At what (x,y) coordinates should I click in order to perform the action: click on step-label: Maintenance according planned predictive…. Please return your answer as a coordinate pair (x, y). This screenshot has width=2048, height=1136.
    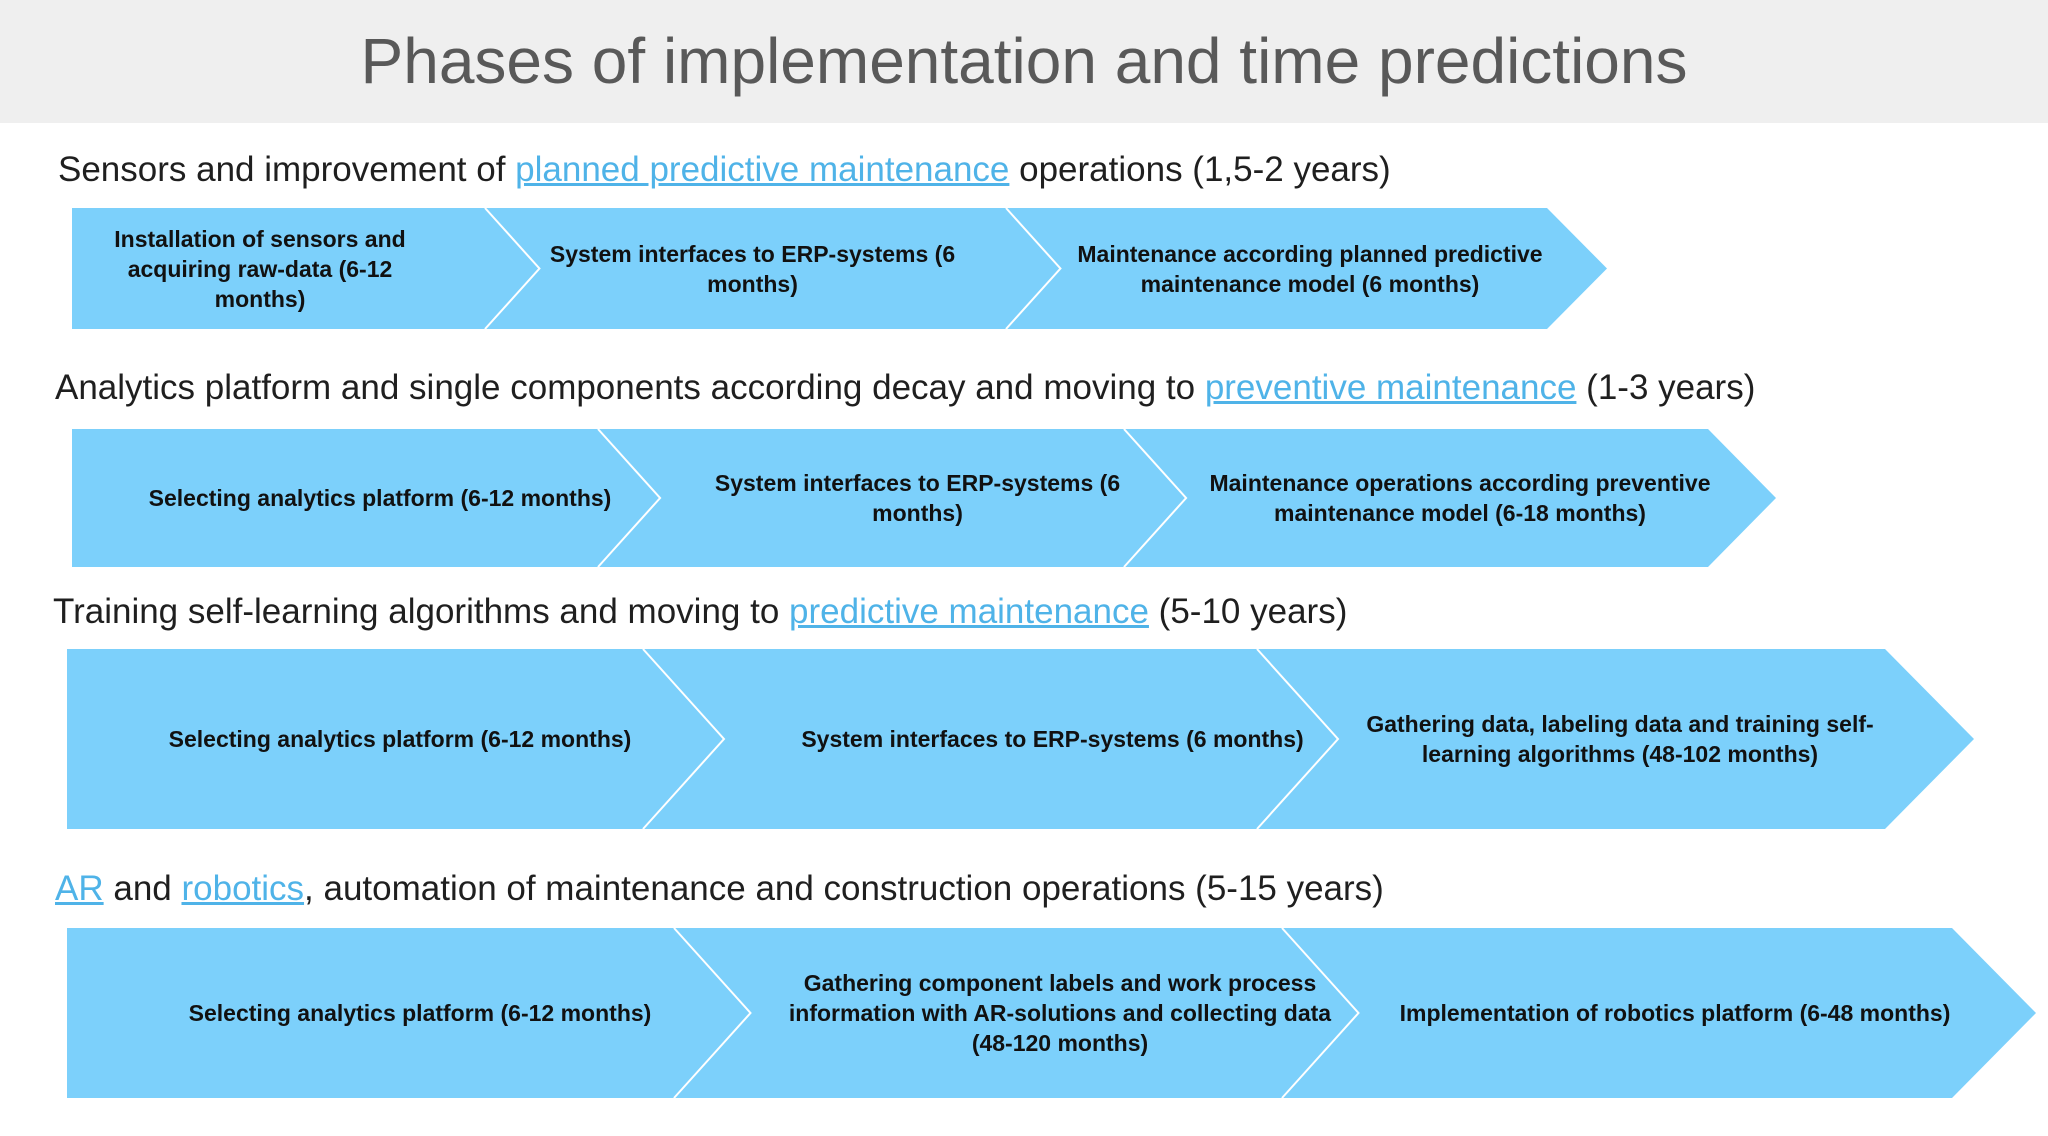
    Looking at the image, I should click on (1310, 268).